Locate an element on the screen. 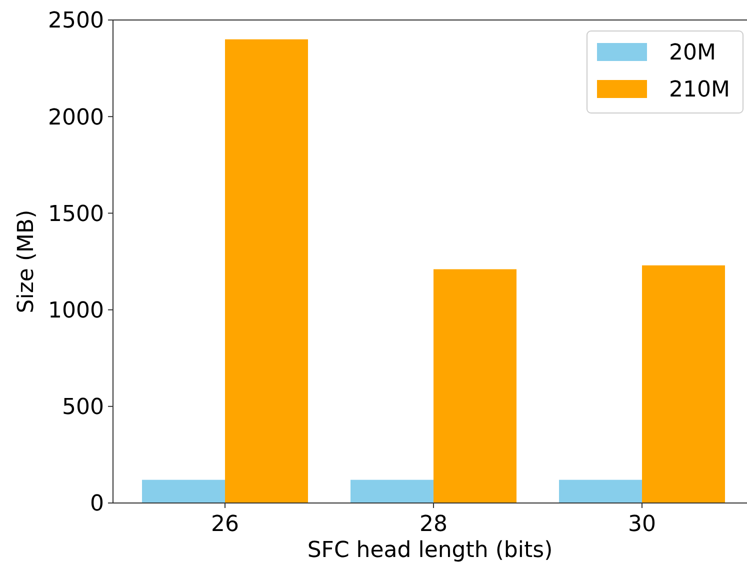  x-axis-title: SFC head length (bits) is located at coordinates (430, 550).